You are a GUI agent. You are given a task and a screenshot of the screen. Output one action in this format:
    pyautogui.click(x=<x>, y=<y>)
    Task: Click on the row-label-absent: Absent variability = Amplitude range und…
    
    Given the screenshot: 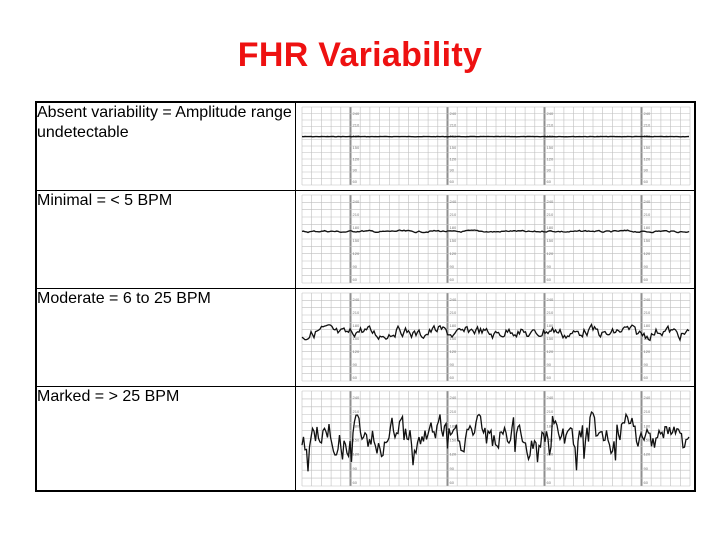 What is the action you would take?
    pyautogui.click(x=165, y=146)
    